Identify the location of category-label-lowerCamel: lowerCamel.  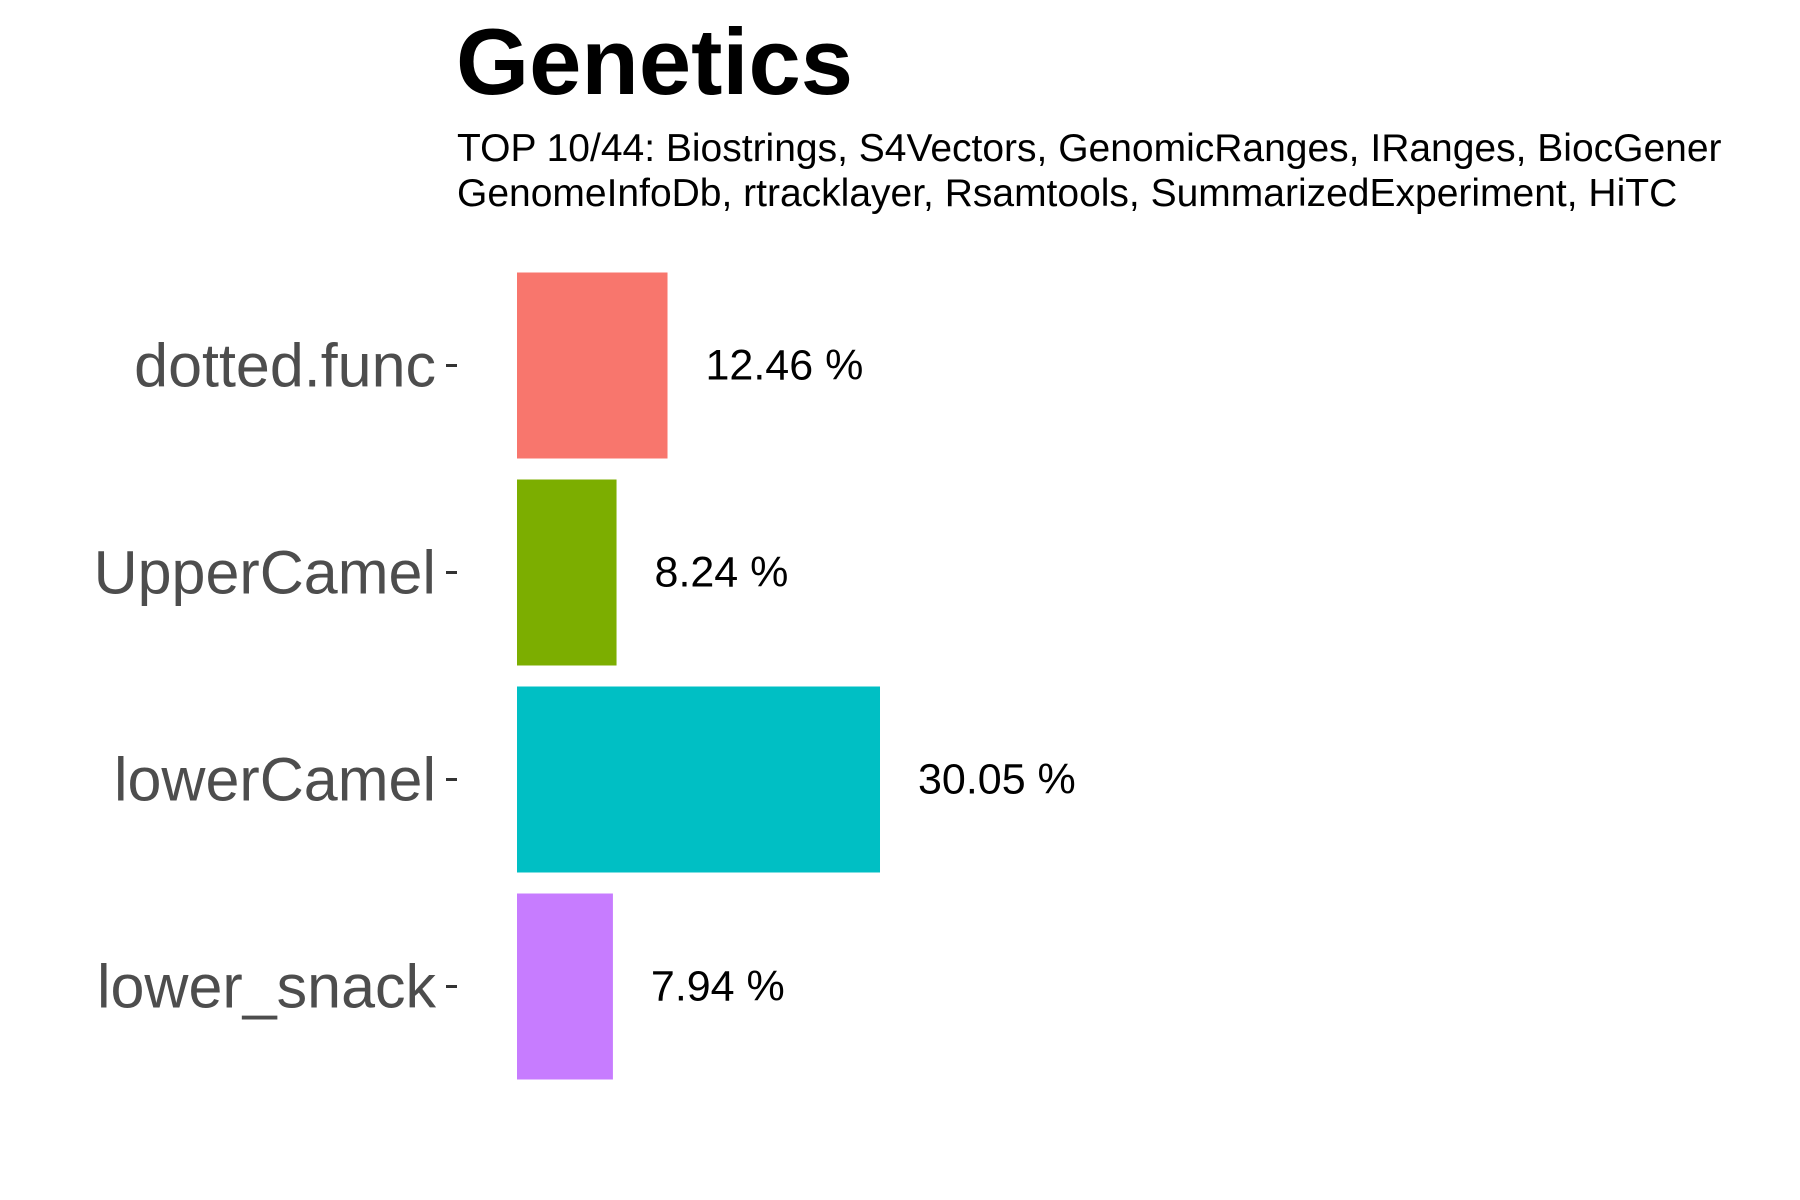
(275, 780).